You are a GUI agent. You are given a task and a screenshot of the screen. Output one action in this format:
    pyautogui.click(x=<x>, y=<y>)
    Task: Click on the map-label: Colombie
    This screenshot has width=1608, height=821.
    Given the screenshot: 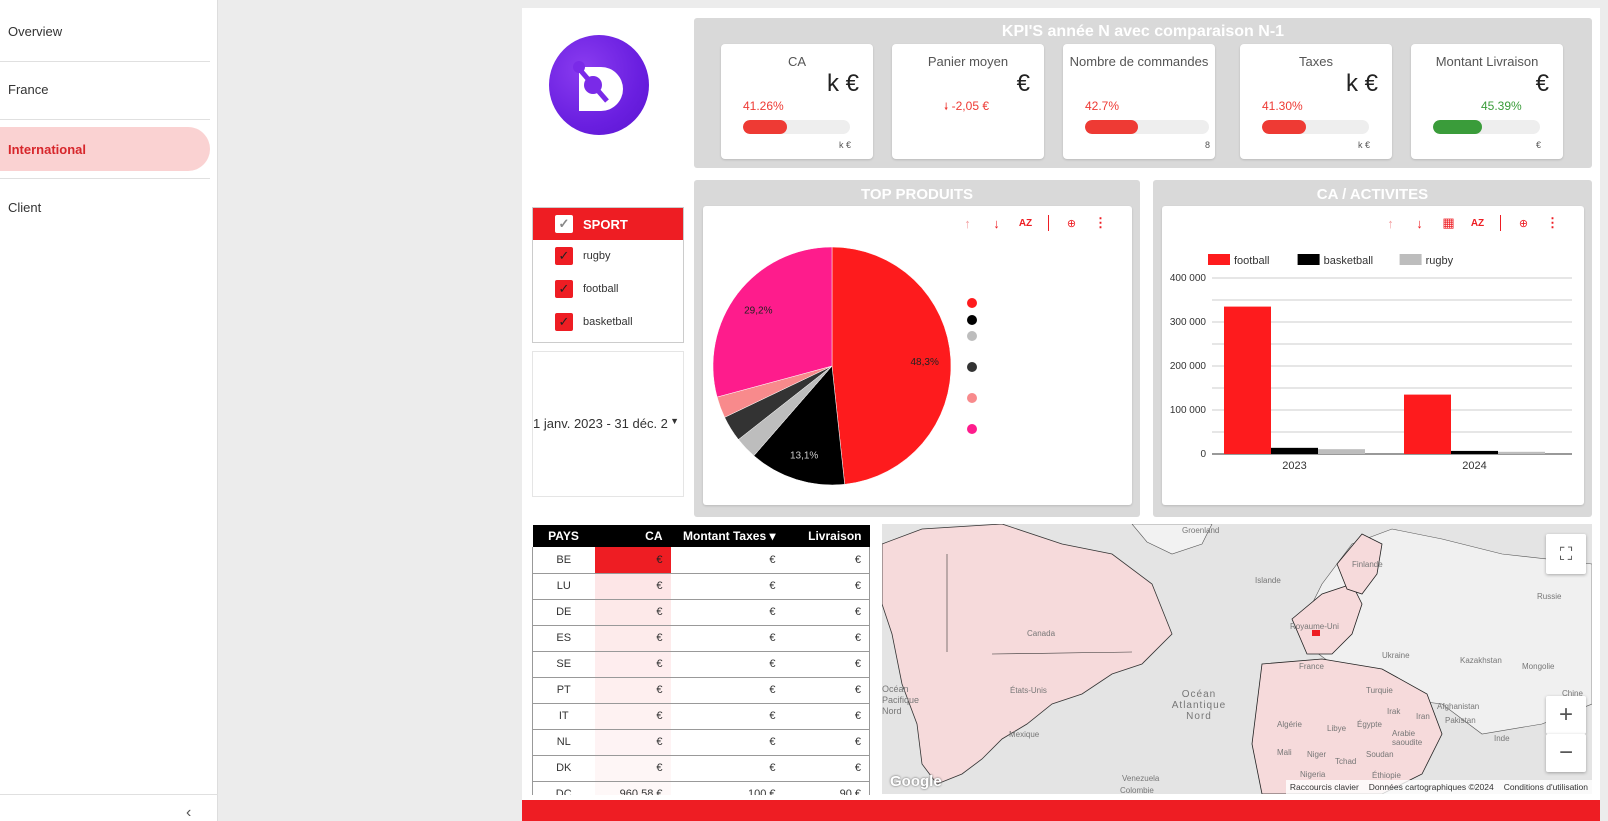 What is the action you would take?
    pyautogui.click(x=1137, y=790)
    